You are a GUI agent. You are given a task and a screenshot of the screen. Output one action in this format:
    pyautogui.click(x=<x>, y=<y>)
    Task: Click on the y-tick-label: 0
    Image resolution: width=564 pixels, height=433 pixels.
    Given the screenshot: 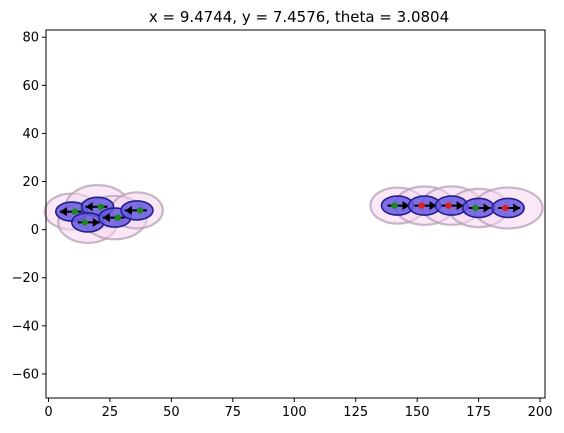 What is the action you would take?
    pyautogui.click(x=35, y=230)
    